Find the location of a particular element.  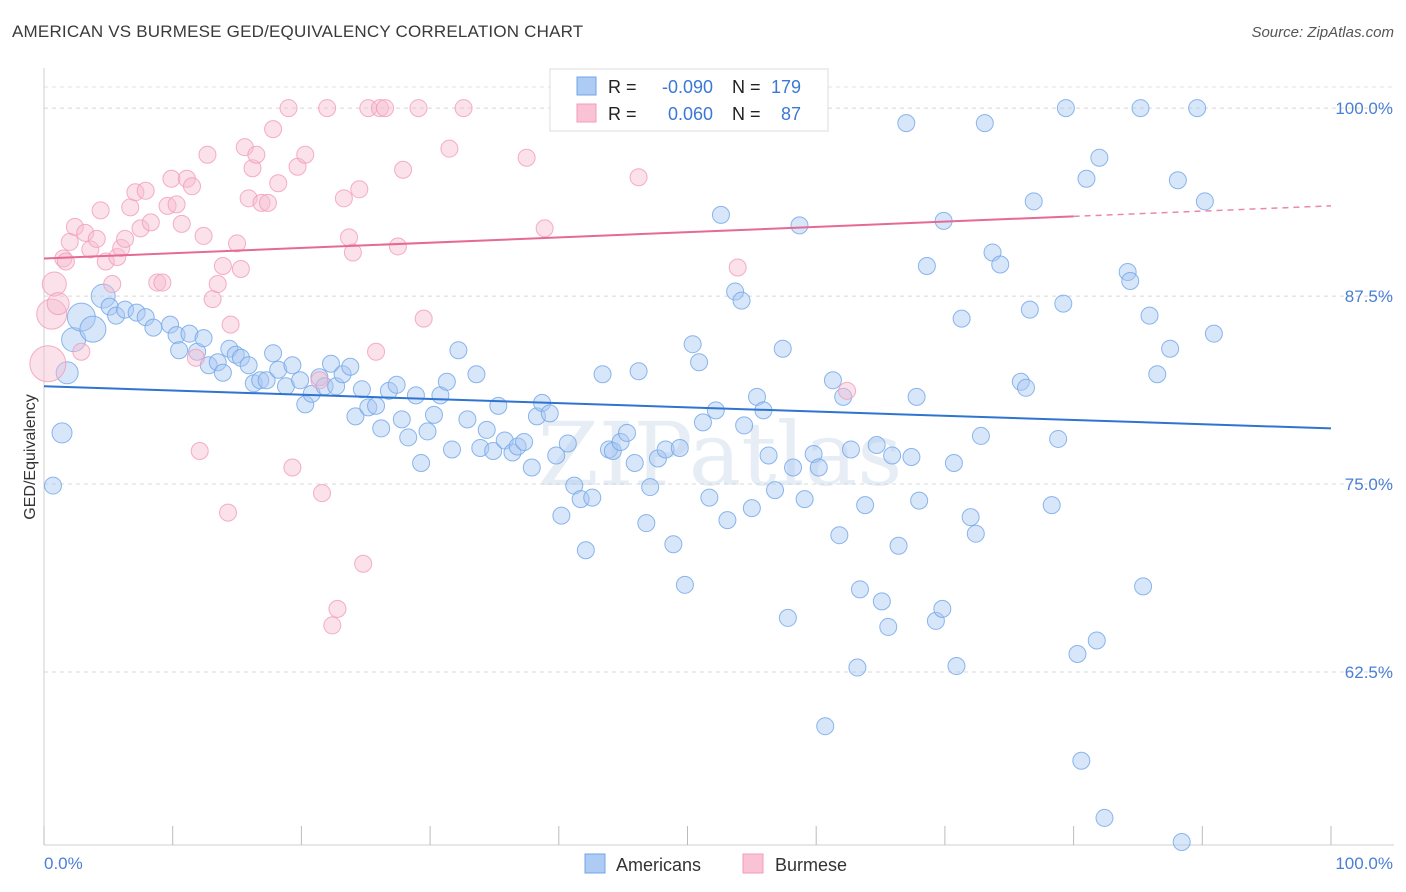

bottom-legend-americans-swatch is located at coordinates (595, 863).